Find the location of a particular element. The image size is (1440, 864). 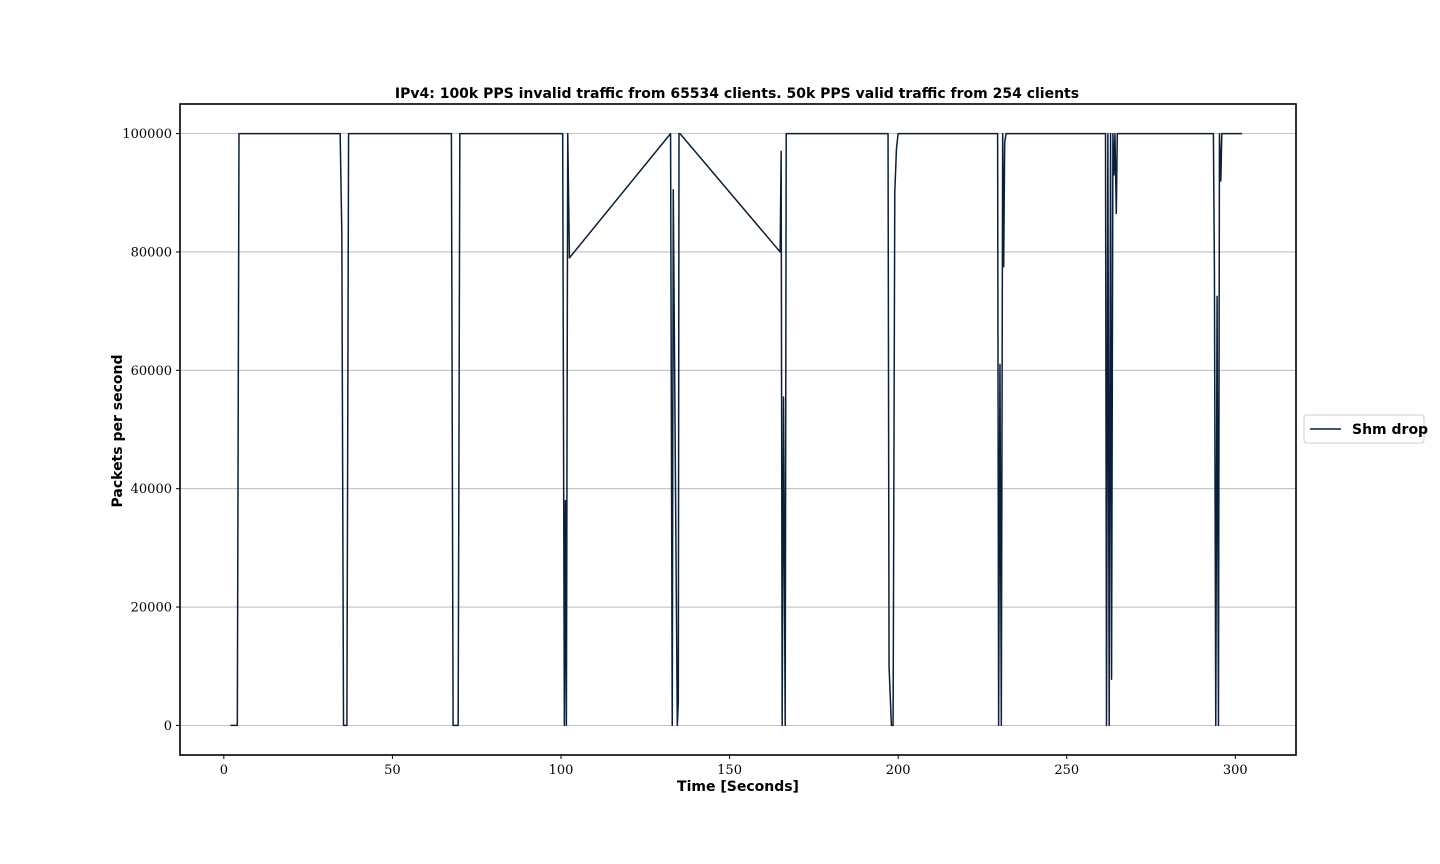

x-axis-ticks: 0 50 100 150 200 250 300 is located at coordinates (734, 766).